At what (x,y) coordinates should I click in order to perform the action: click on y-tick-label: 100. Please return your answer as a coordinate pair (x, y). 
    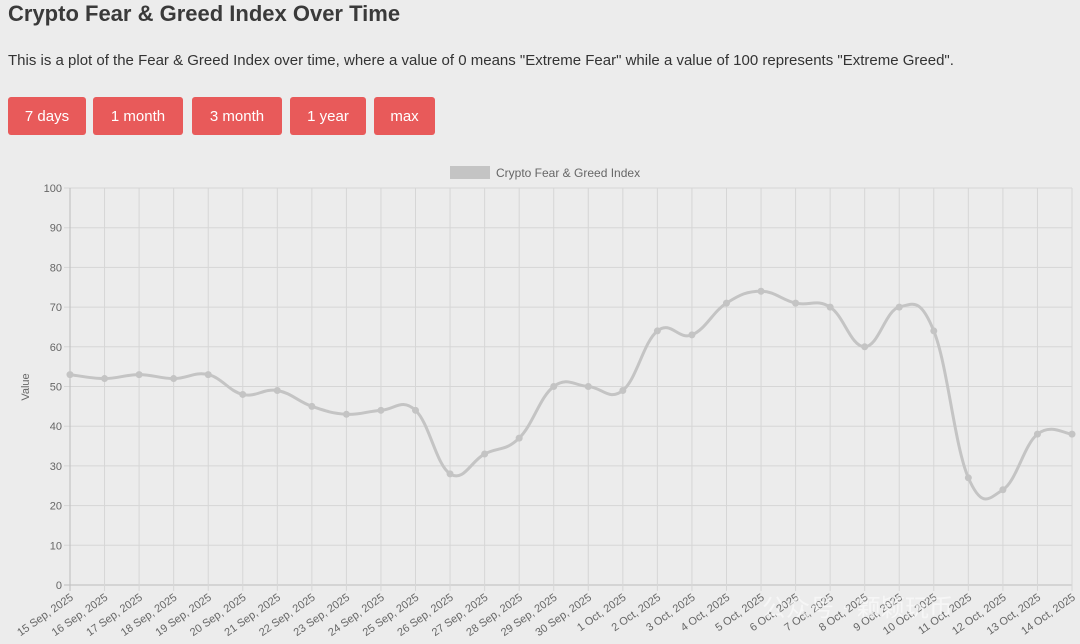
    Looking at the image, I should click on (53, 189).